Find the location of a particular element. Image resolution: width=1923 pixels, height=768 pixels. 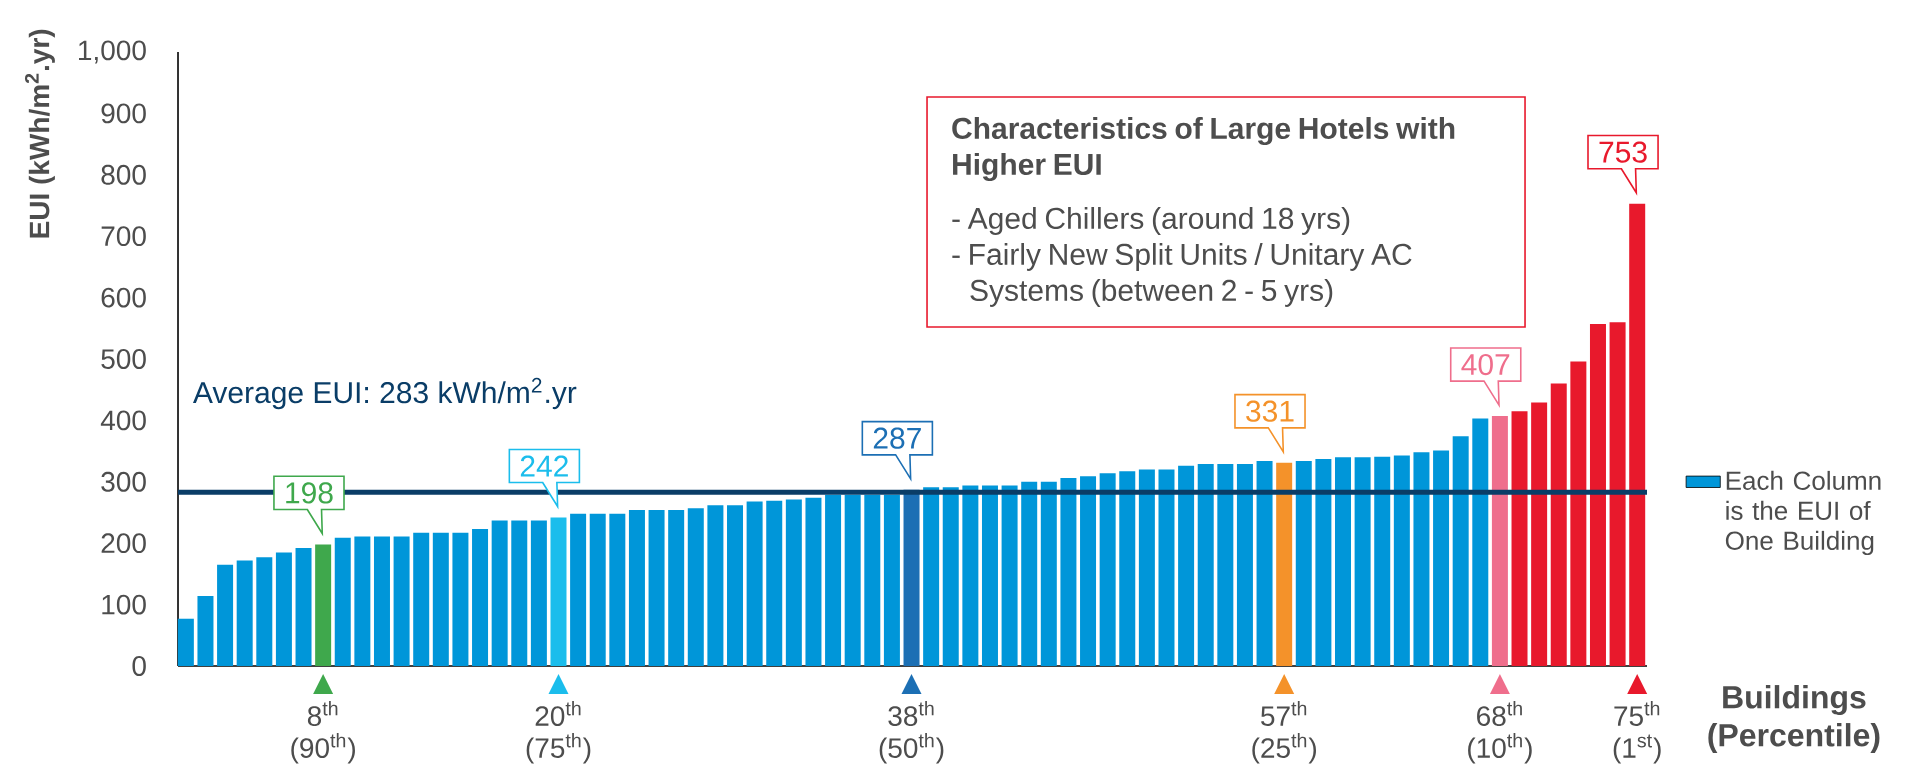

y-tick-label: 200 is located at coordinates (123, 543).